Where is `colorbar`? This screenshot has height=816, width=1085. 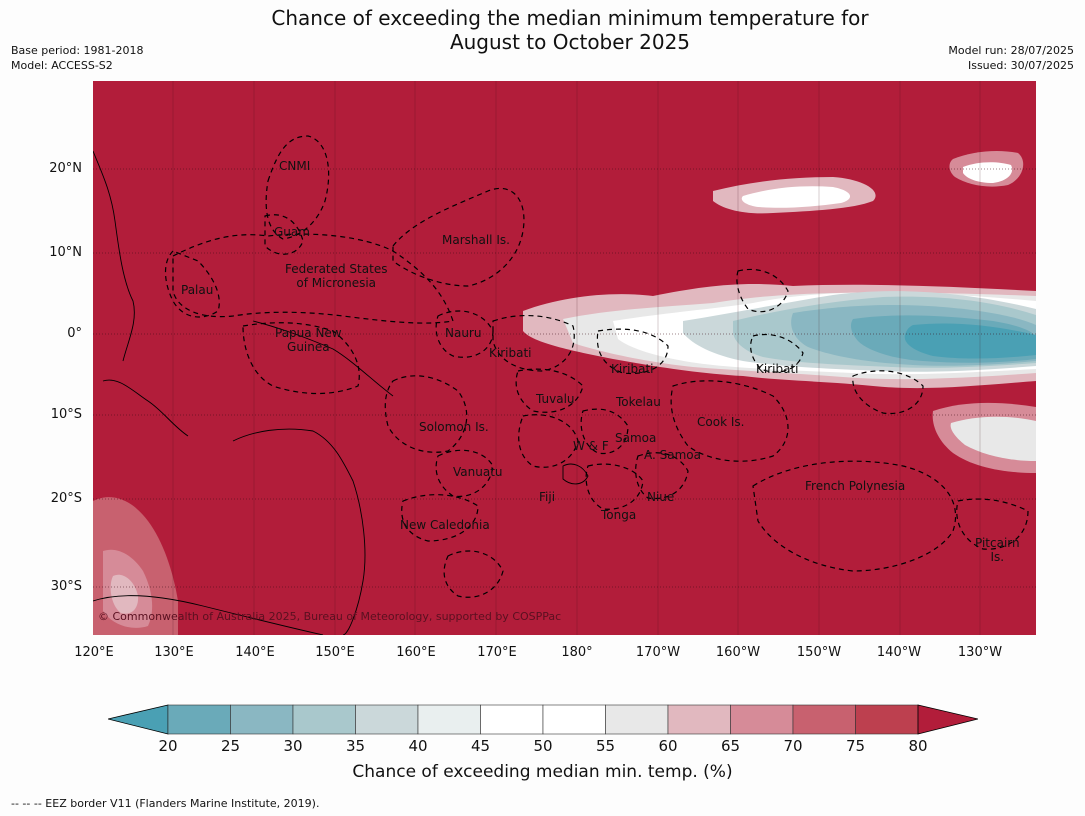
colorbar is located at coordinates (543, 719).